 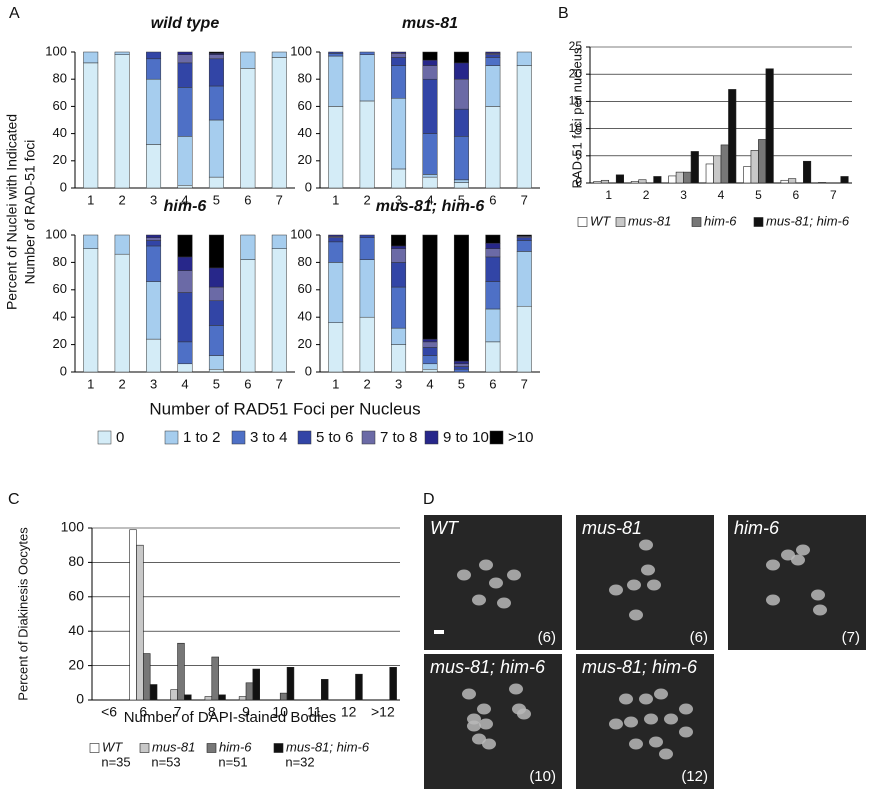 What do you see at coordinates (247, 383) in the screenshot?
I see `x-tick-label: 6` at bounding box center [247, 383].